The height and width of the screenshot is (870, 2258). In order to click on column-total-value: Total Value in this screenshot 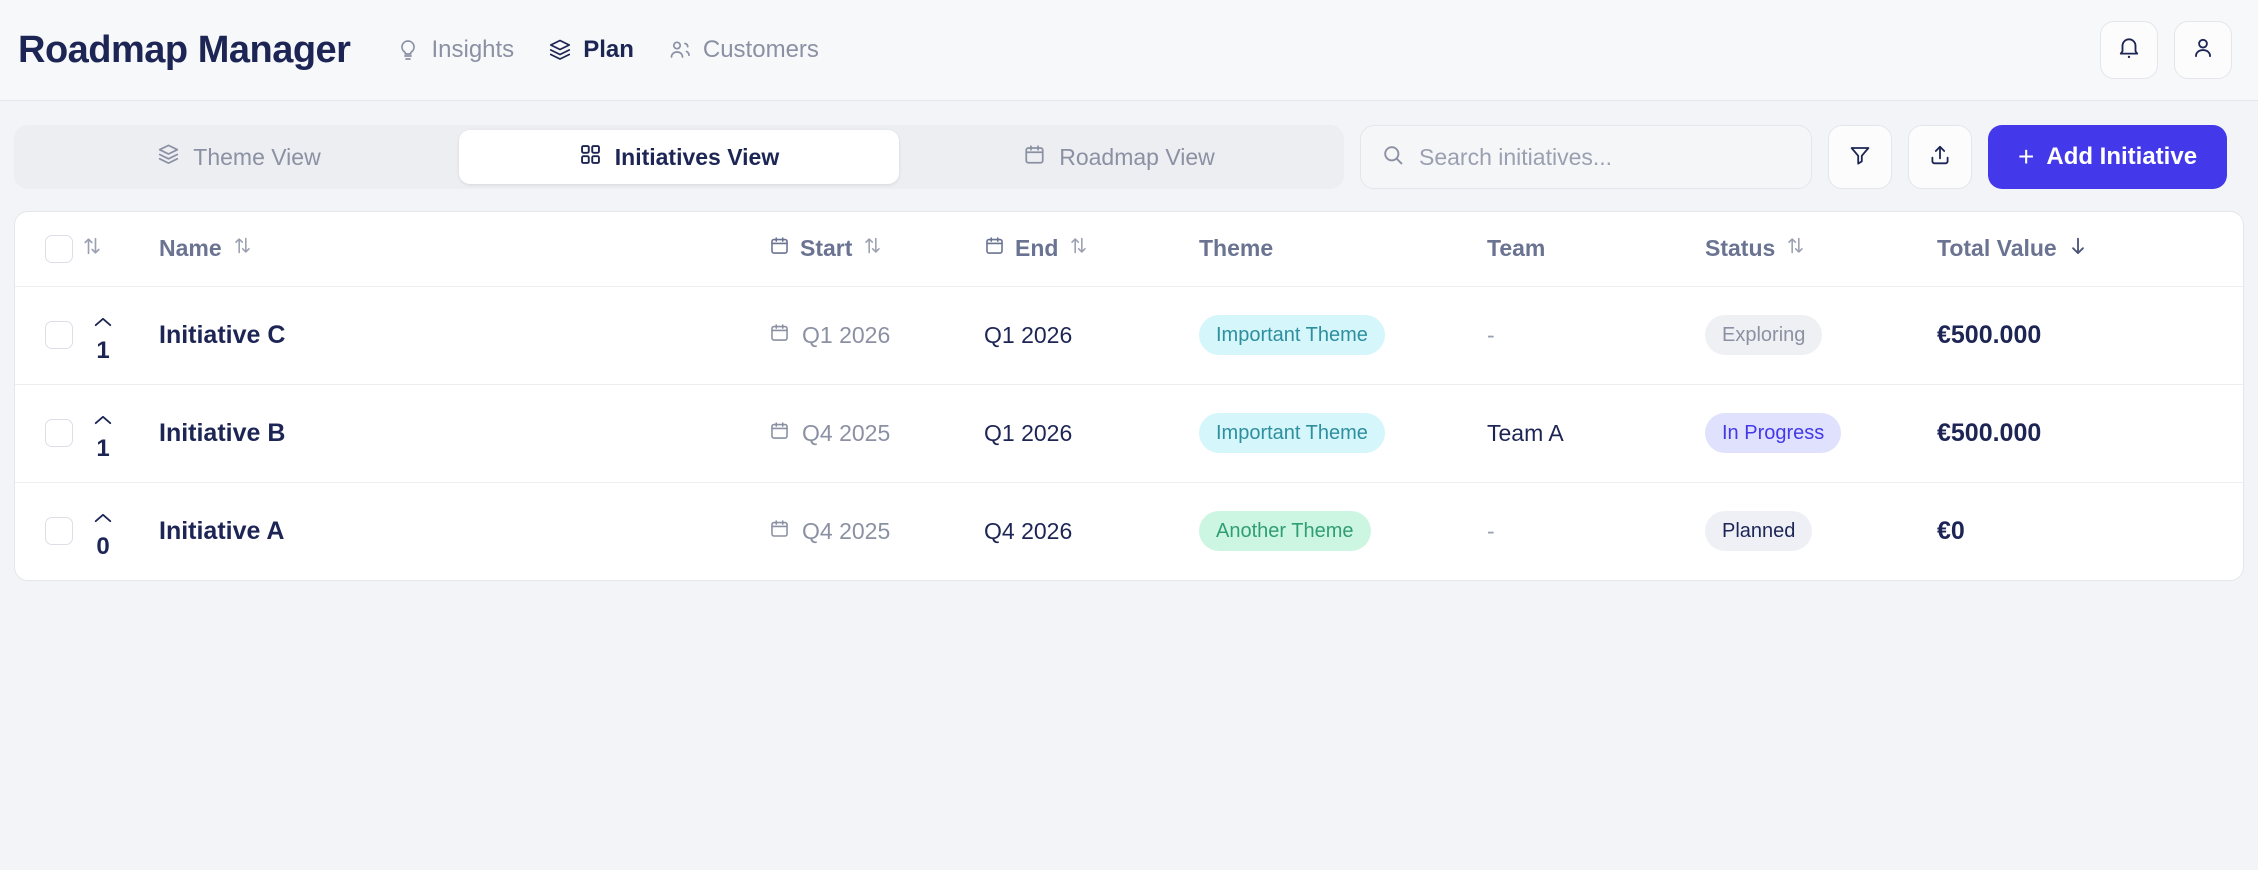, I will do `click(2090, 249)`.